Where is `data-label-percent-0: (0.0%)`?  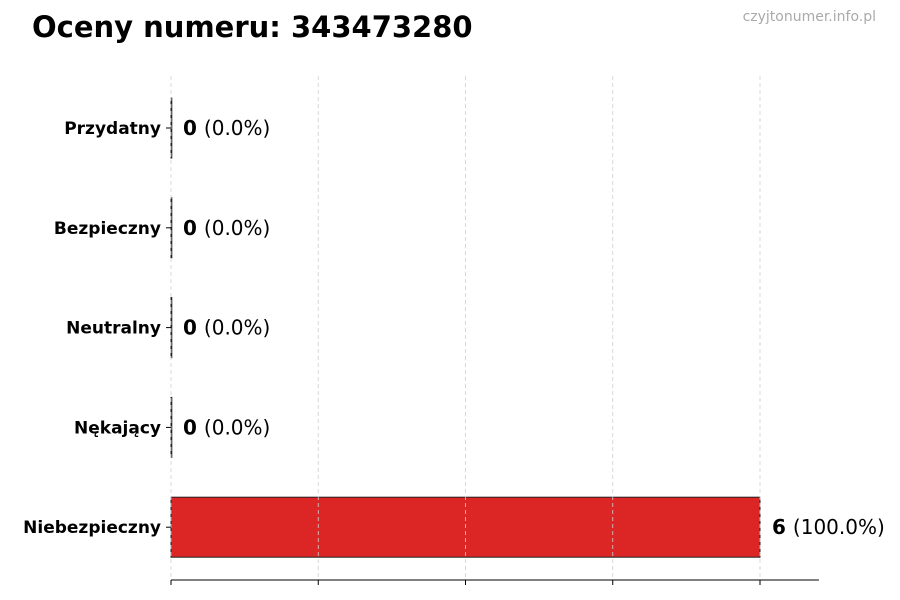 data-label-percent-0: (0.0%) is located at coordinates (237, 128).